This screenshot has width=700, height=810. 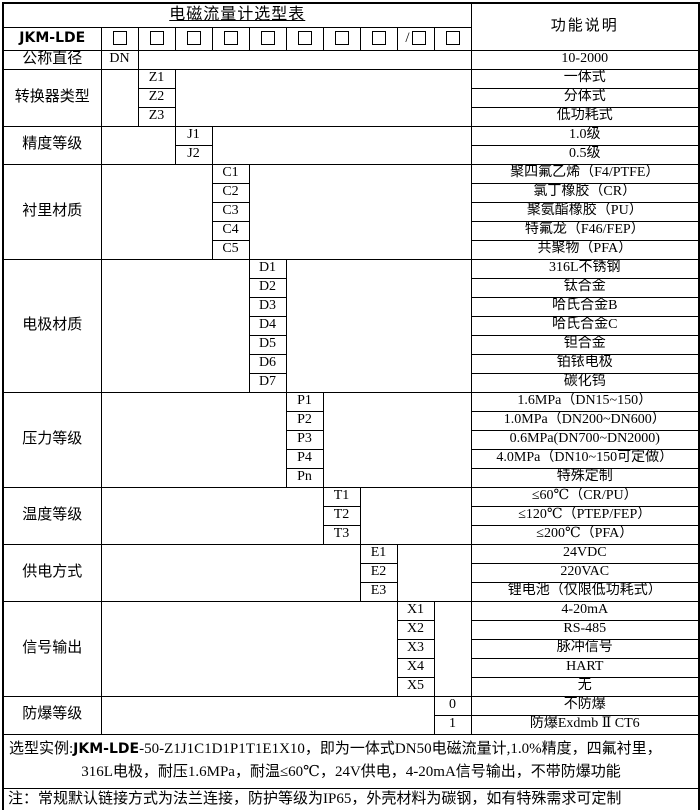 I want to click on option-description: 碳化钨, so click(x=585, y=382).